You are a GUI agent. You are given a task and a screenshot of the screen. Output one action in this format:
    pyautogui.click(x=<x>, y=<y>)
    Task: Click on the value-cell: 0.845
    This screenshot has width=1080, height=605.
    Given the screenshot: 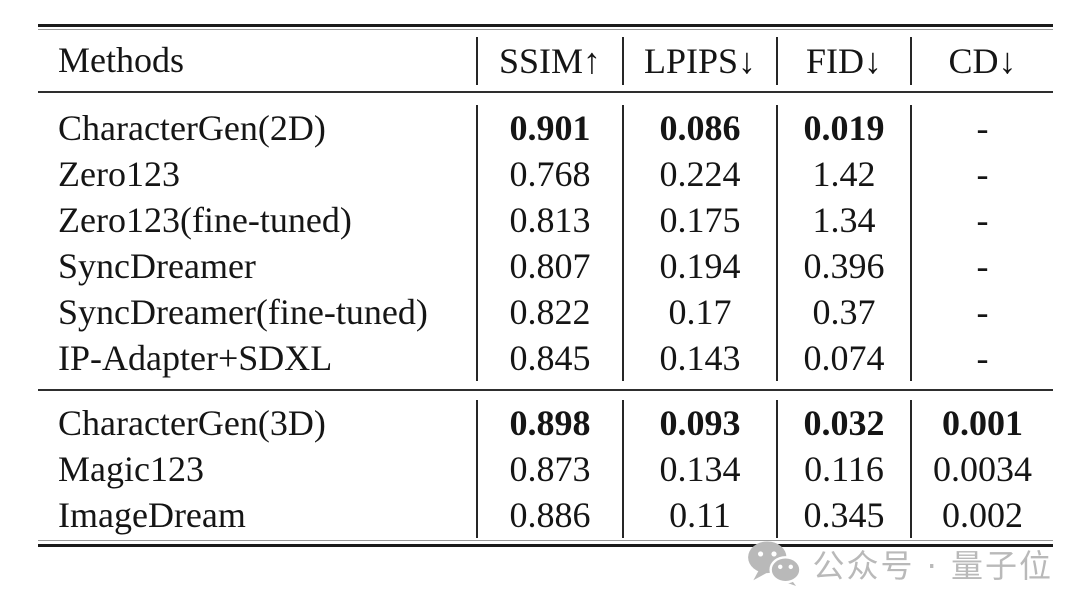 What is the action you would take?
    pyautogui.click(x=549, y=358)
    